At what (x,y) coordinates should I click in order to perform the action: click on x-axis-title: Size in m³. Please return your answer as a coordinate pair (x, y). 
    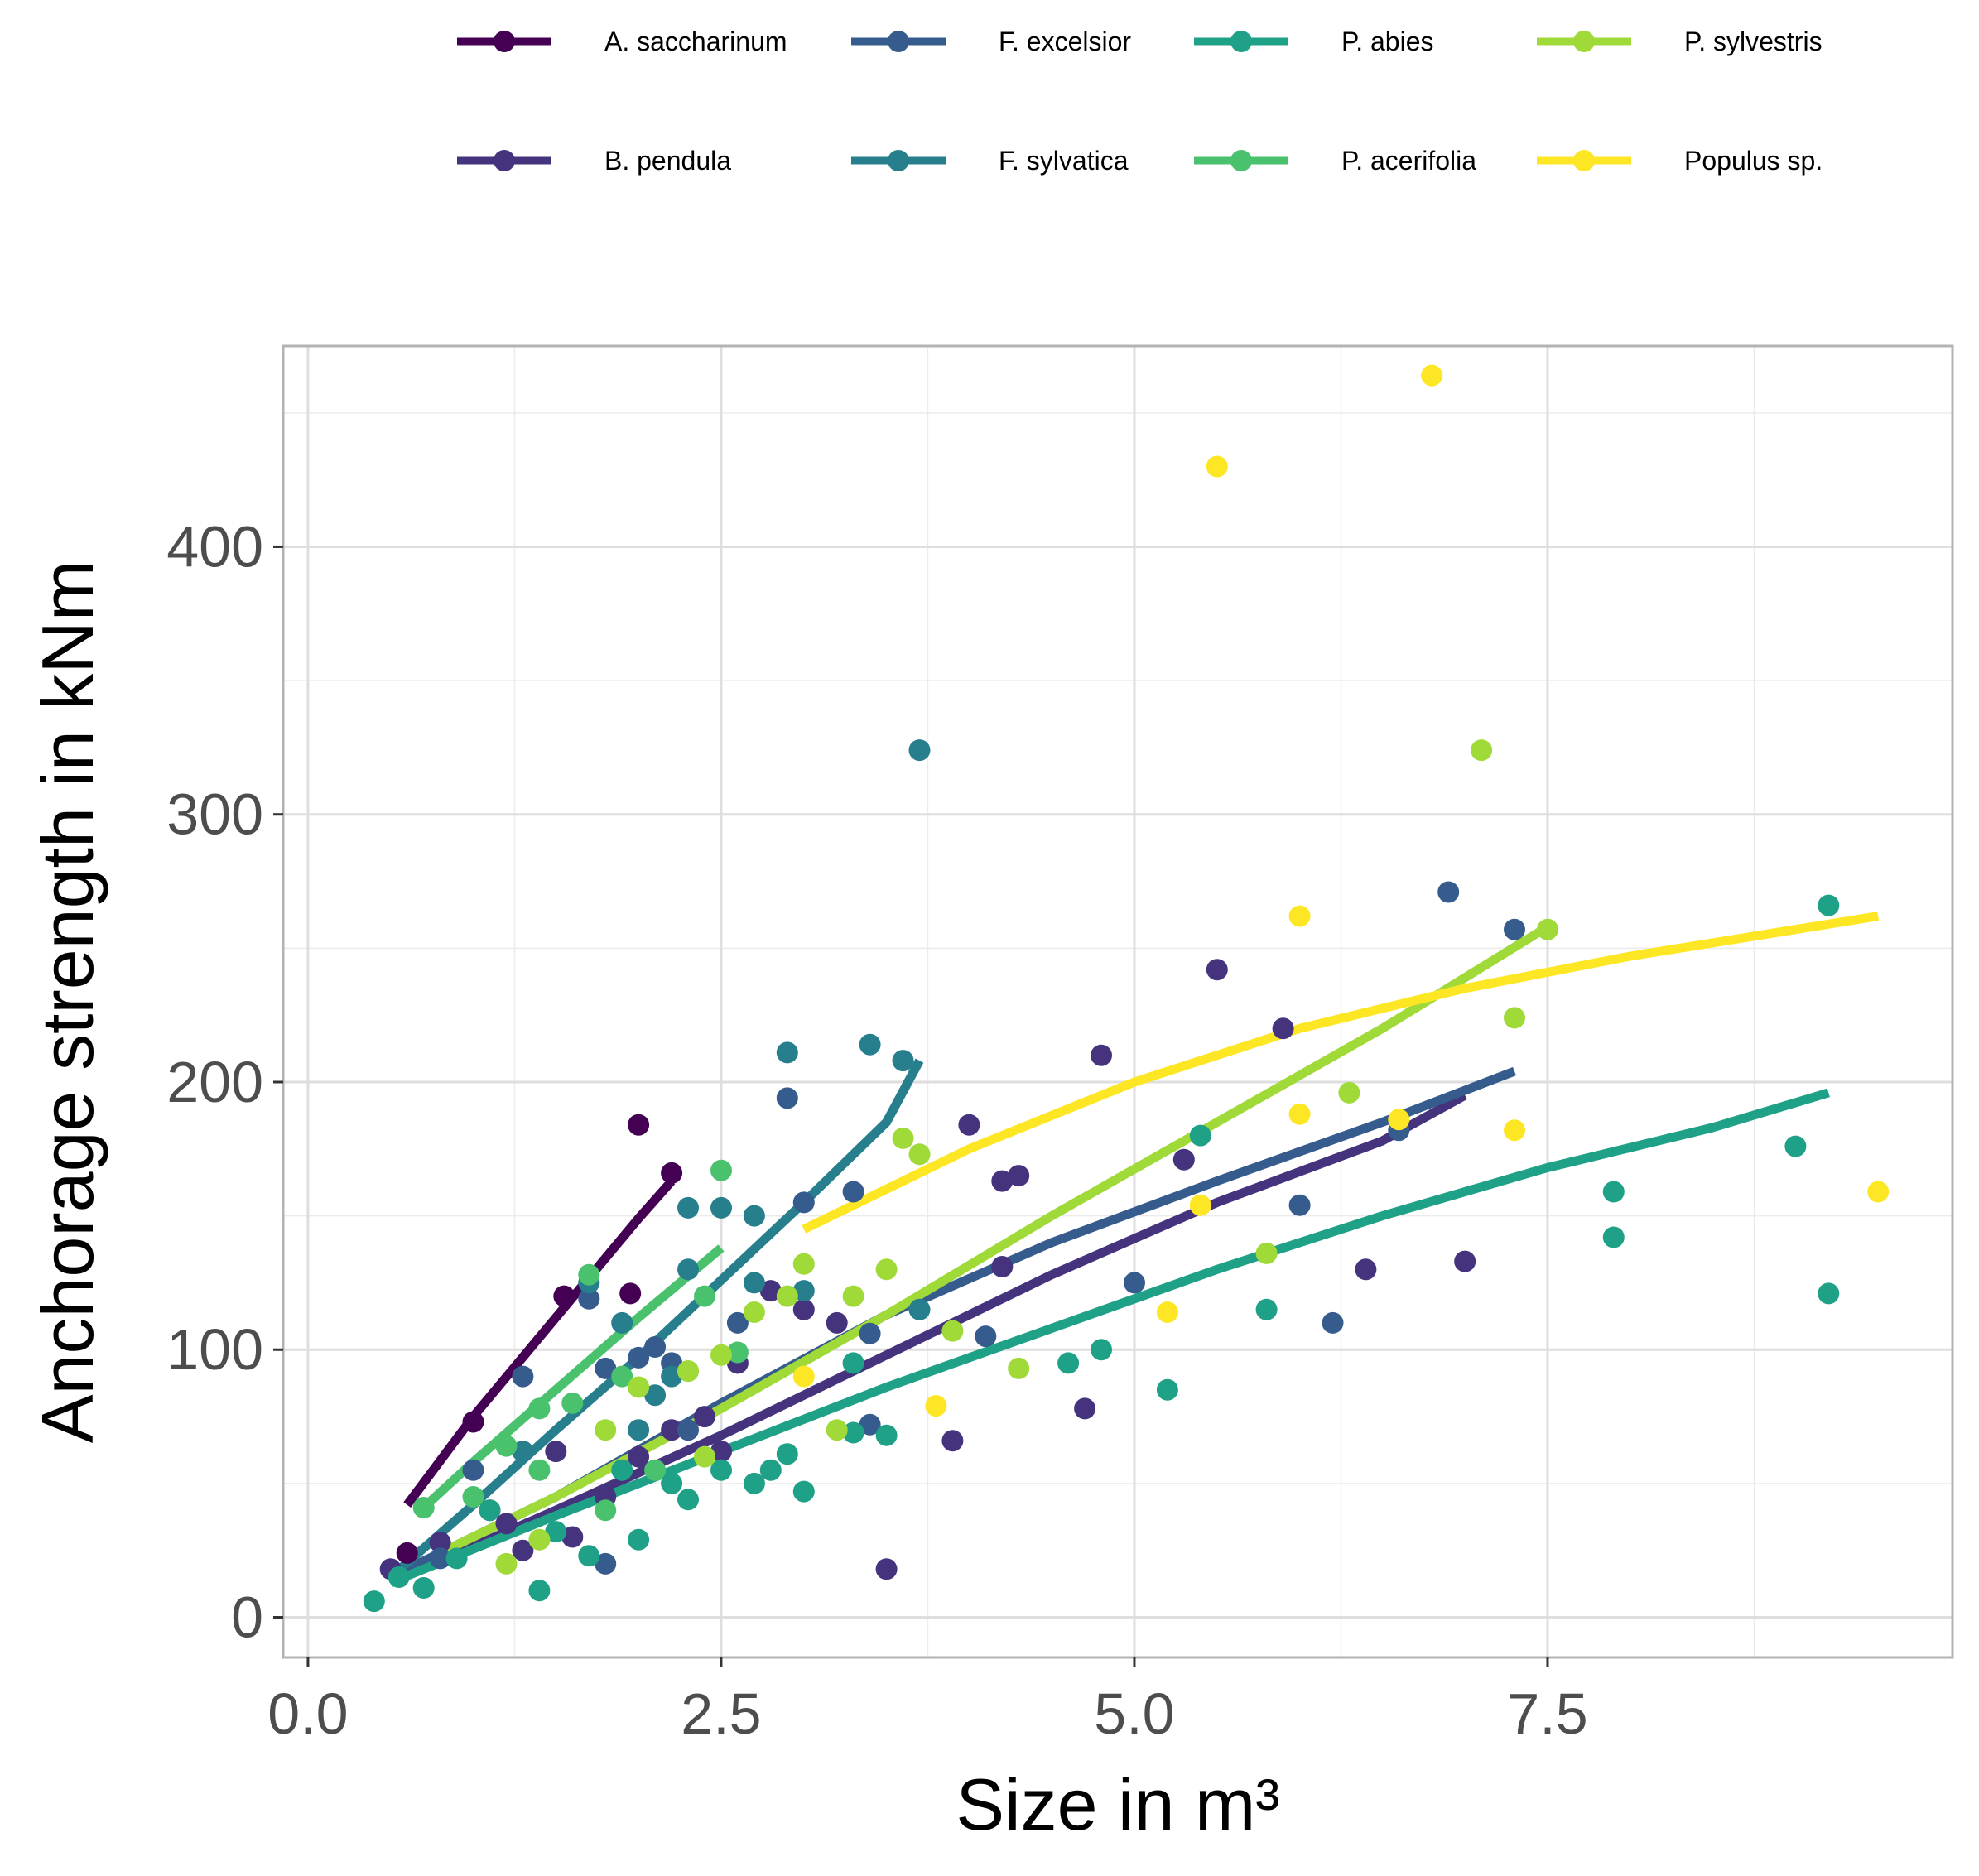
    Looking at the image, I should click on (1118, 1804).